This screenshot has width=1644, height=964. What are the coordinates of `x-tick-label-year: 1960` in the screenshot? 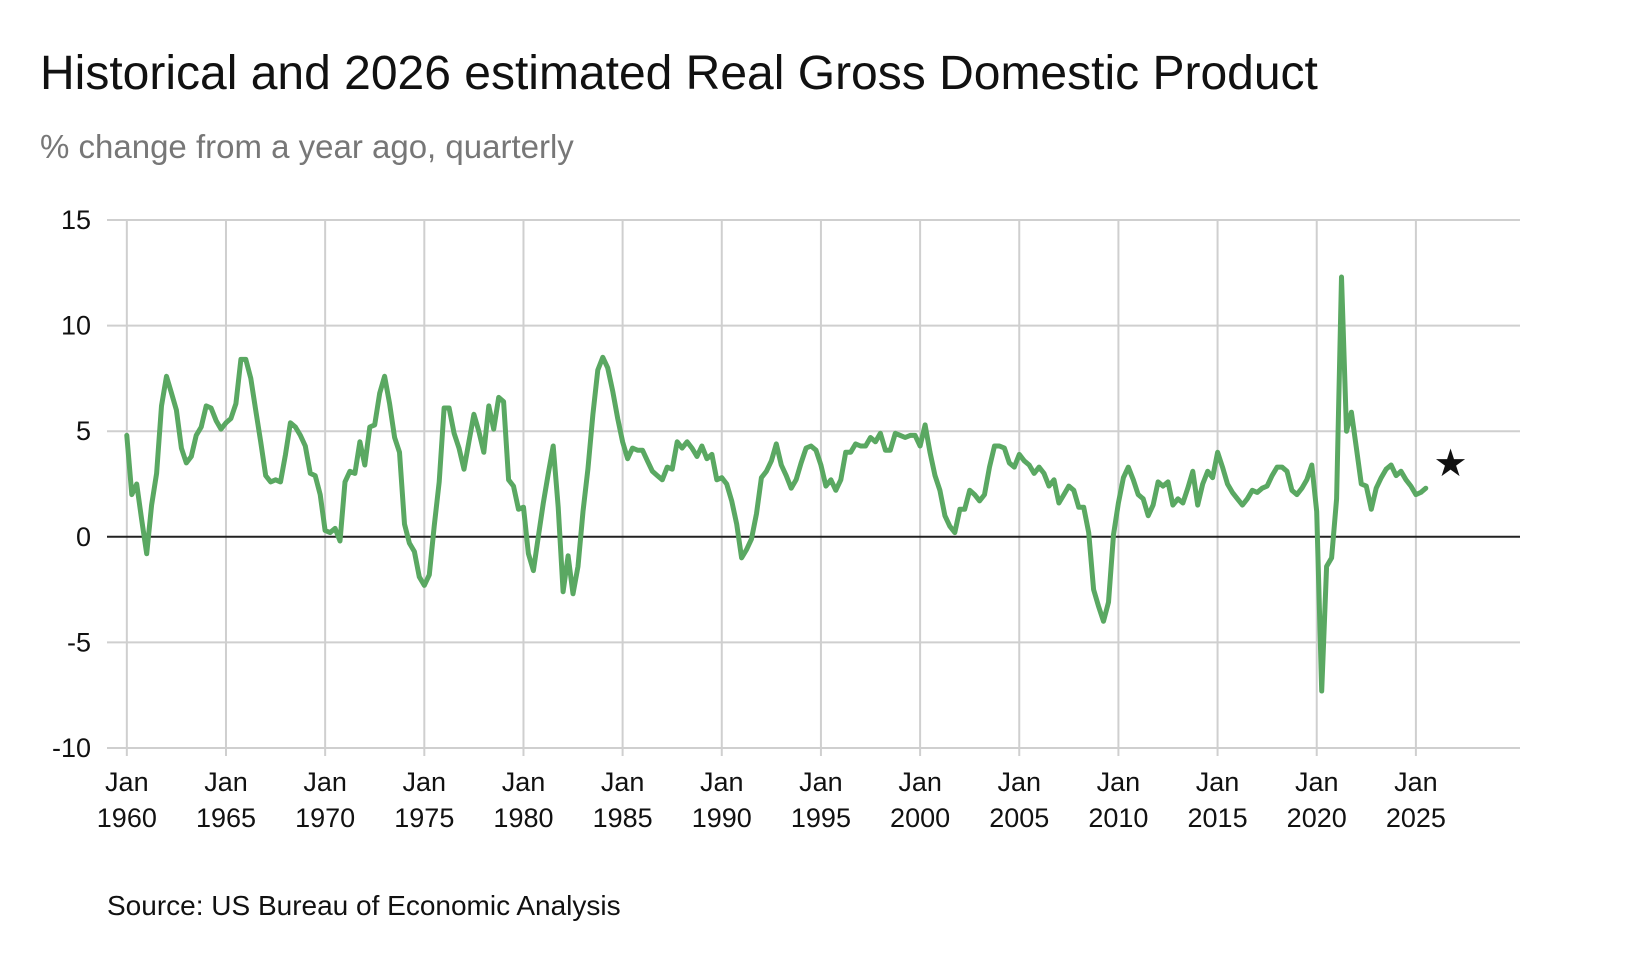 It's located at (127, 818).